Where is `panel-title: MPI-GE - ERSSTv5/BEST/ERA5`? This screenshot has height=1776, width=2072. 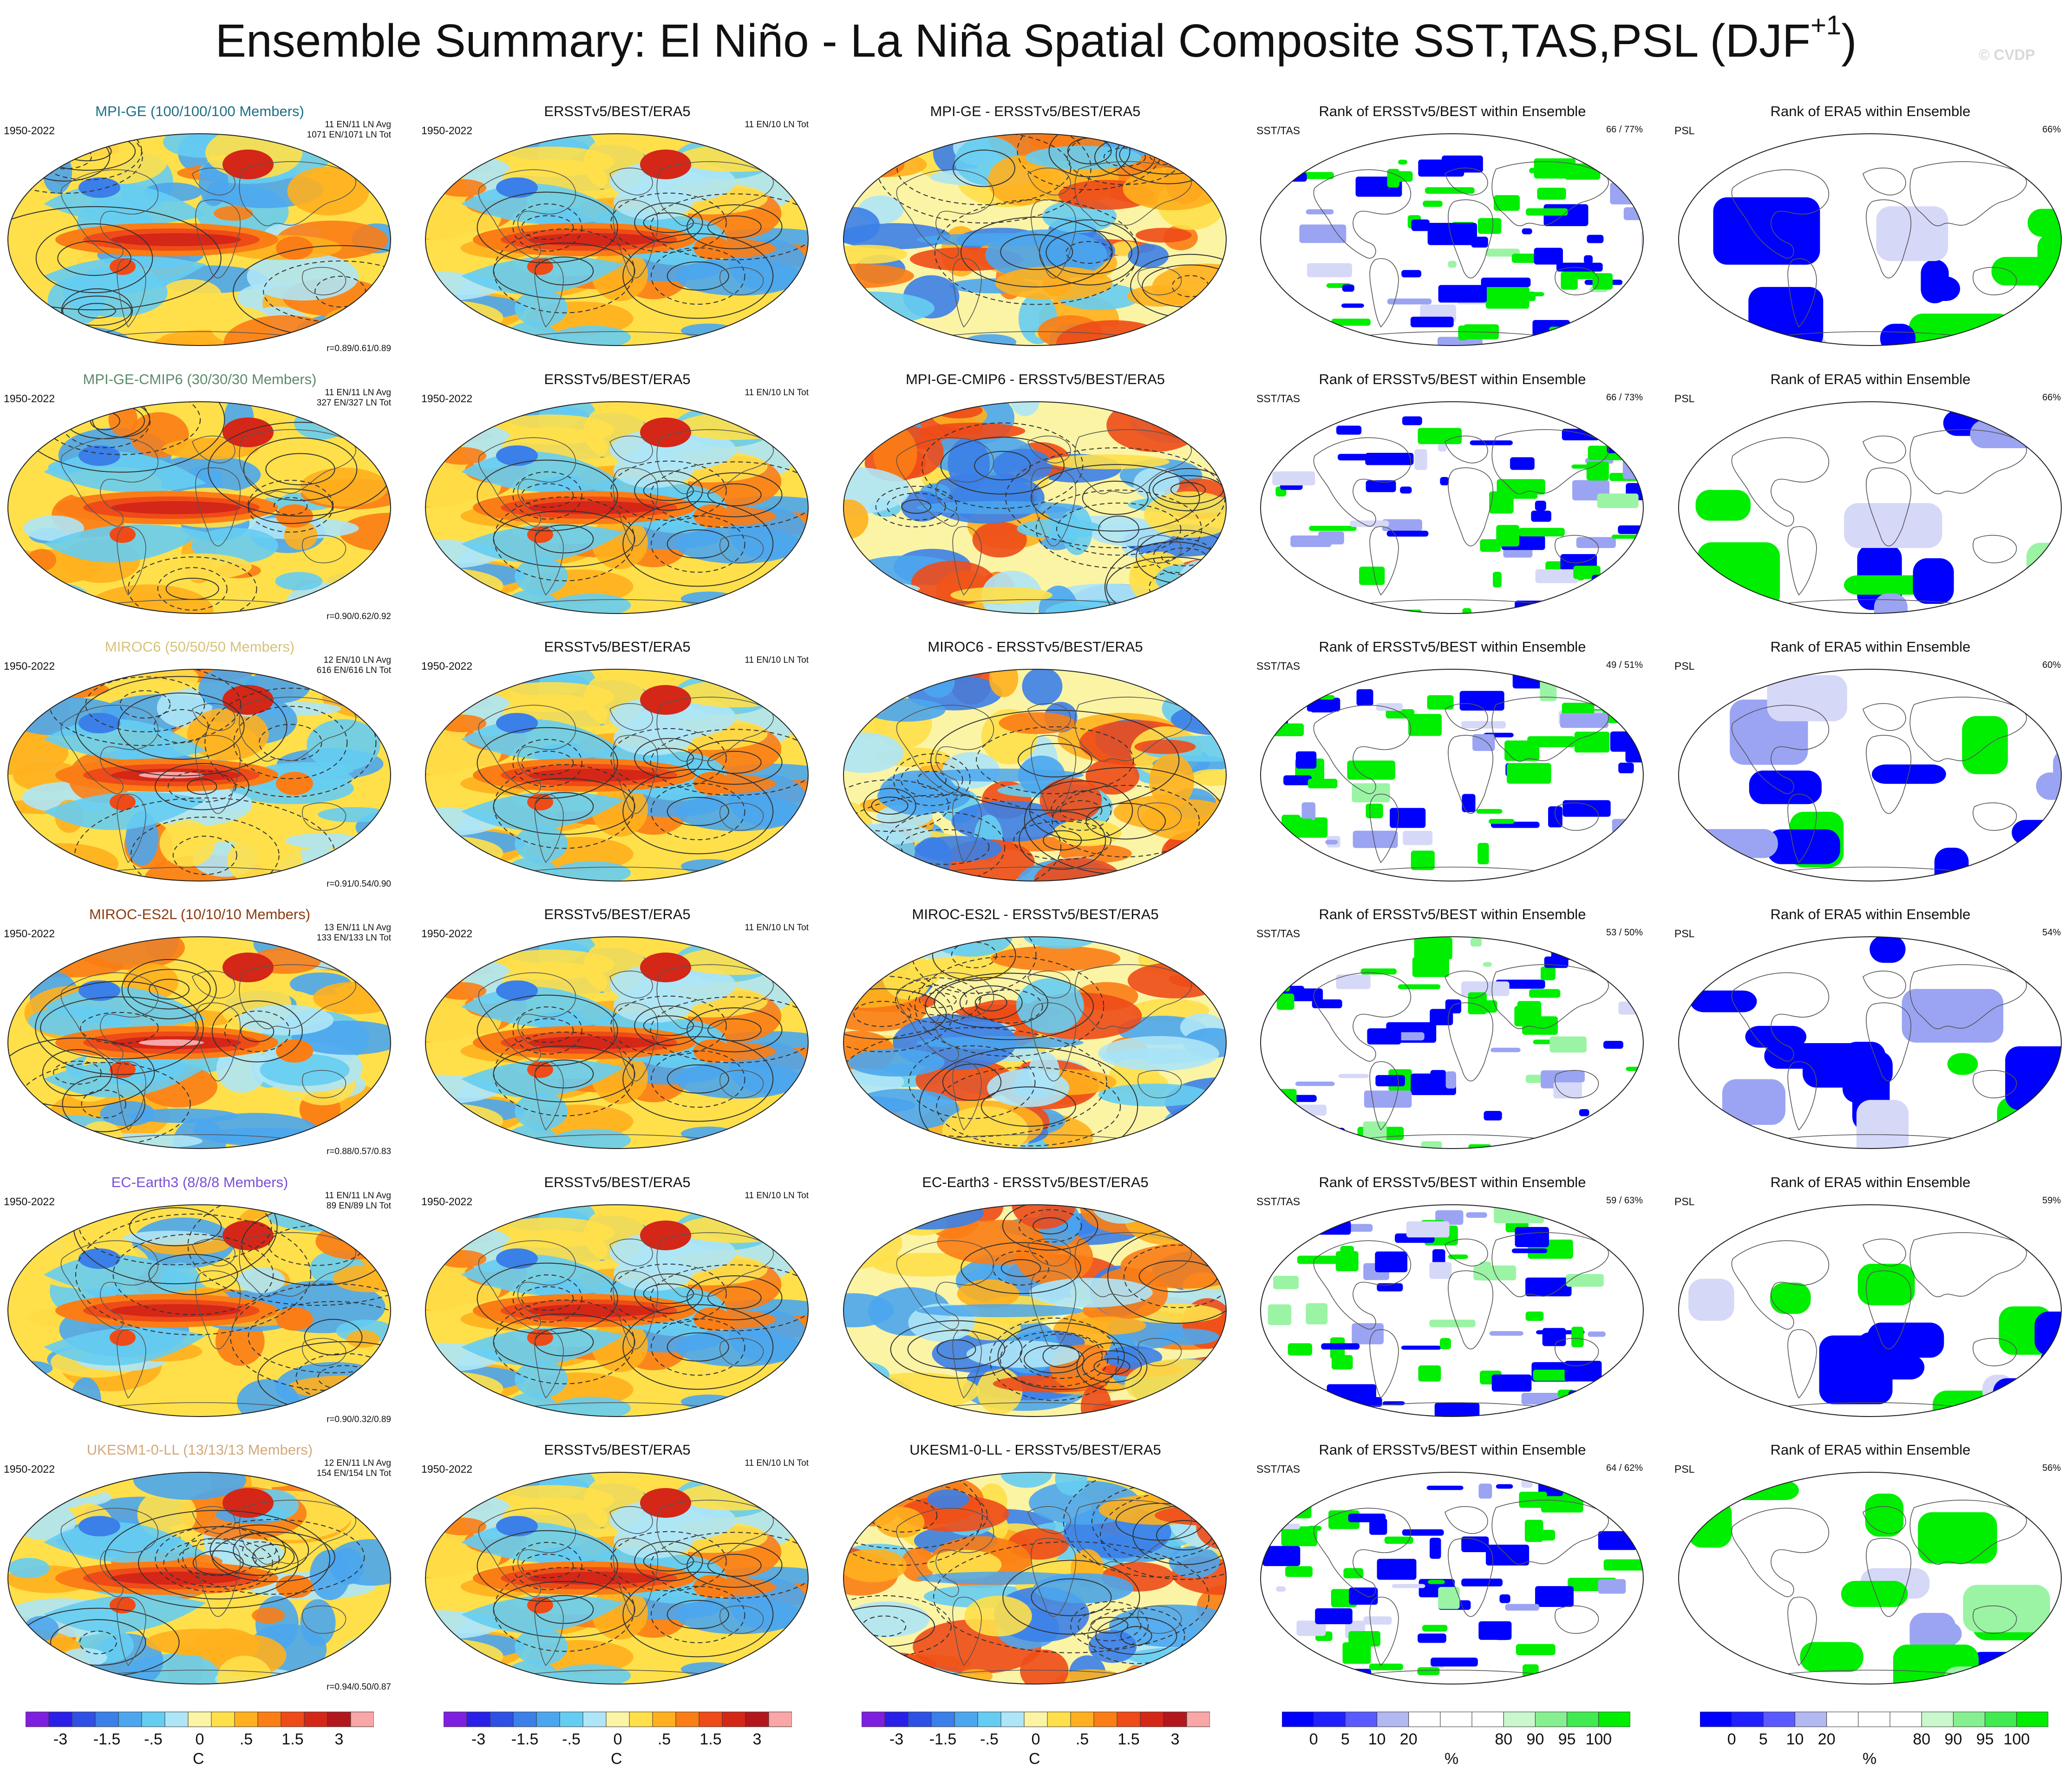
panel-title: MPI-GE - ERSSTv5/BEST/ERA5 is located at coordinates (1035, 111).